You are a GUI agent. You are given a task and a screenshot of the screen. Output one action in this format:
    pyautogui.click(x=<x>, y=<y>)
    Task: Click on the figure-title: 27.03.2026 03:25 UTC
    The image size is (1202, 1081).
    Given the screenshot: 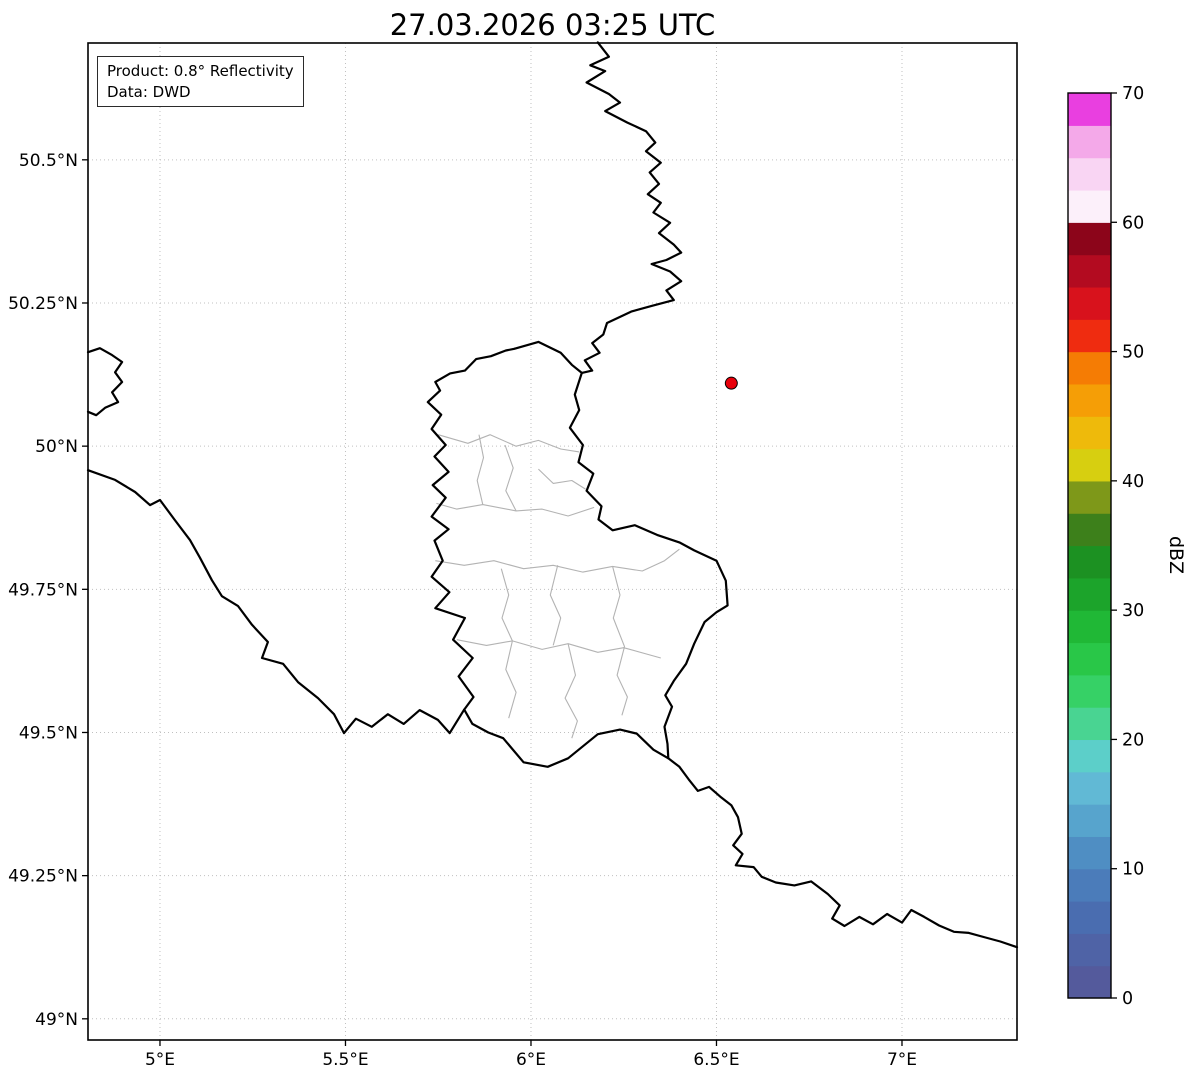 What is the action you would take?
    pyautogui.click(x=552, y=25)
    